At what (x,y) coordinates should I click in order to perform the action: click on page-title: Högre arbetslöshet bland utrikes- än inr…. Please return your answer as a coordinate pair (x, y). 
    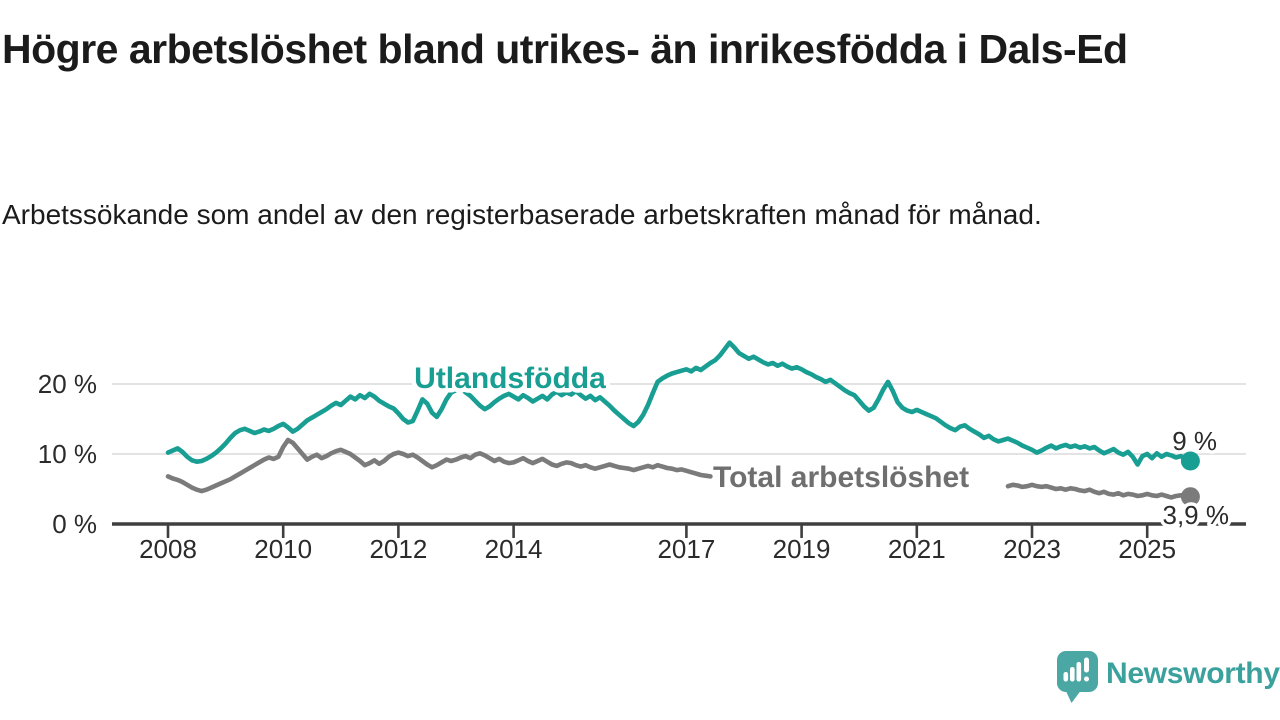
    Looking at the image, I should click on (565, 49).